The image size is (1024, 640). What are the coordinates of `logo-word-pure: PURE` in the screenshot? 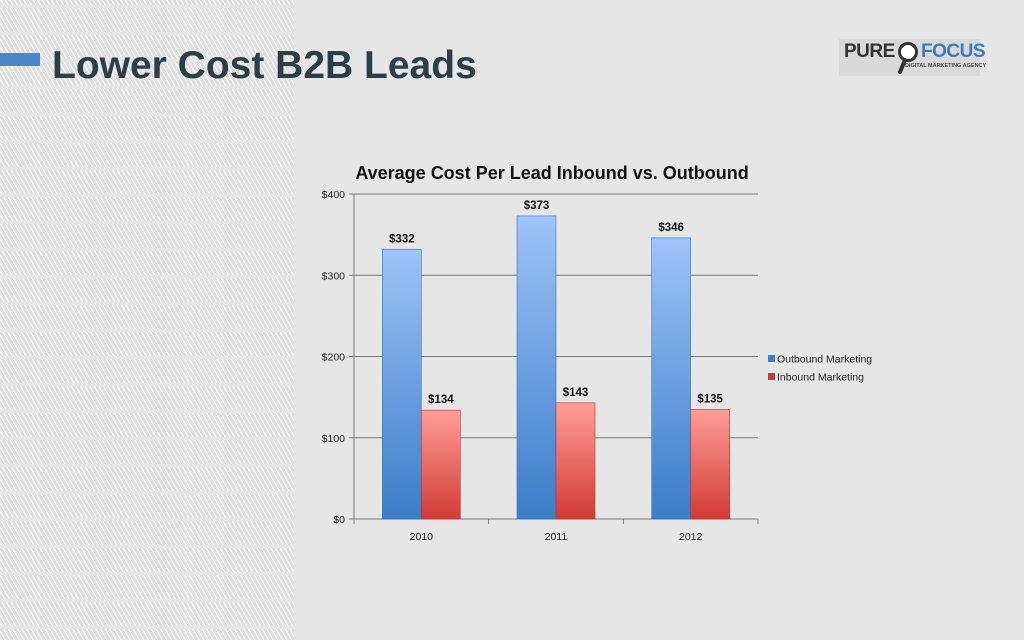 It's located at (869, 51).